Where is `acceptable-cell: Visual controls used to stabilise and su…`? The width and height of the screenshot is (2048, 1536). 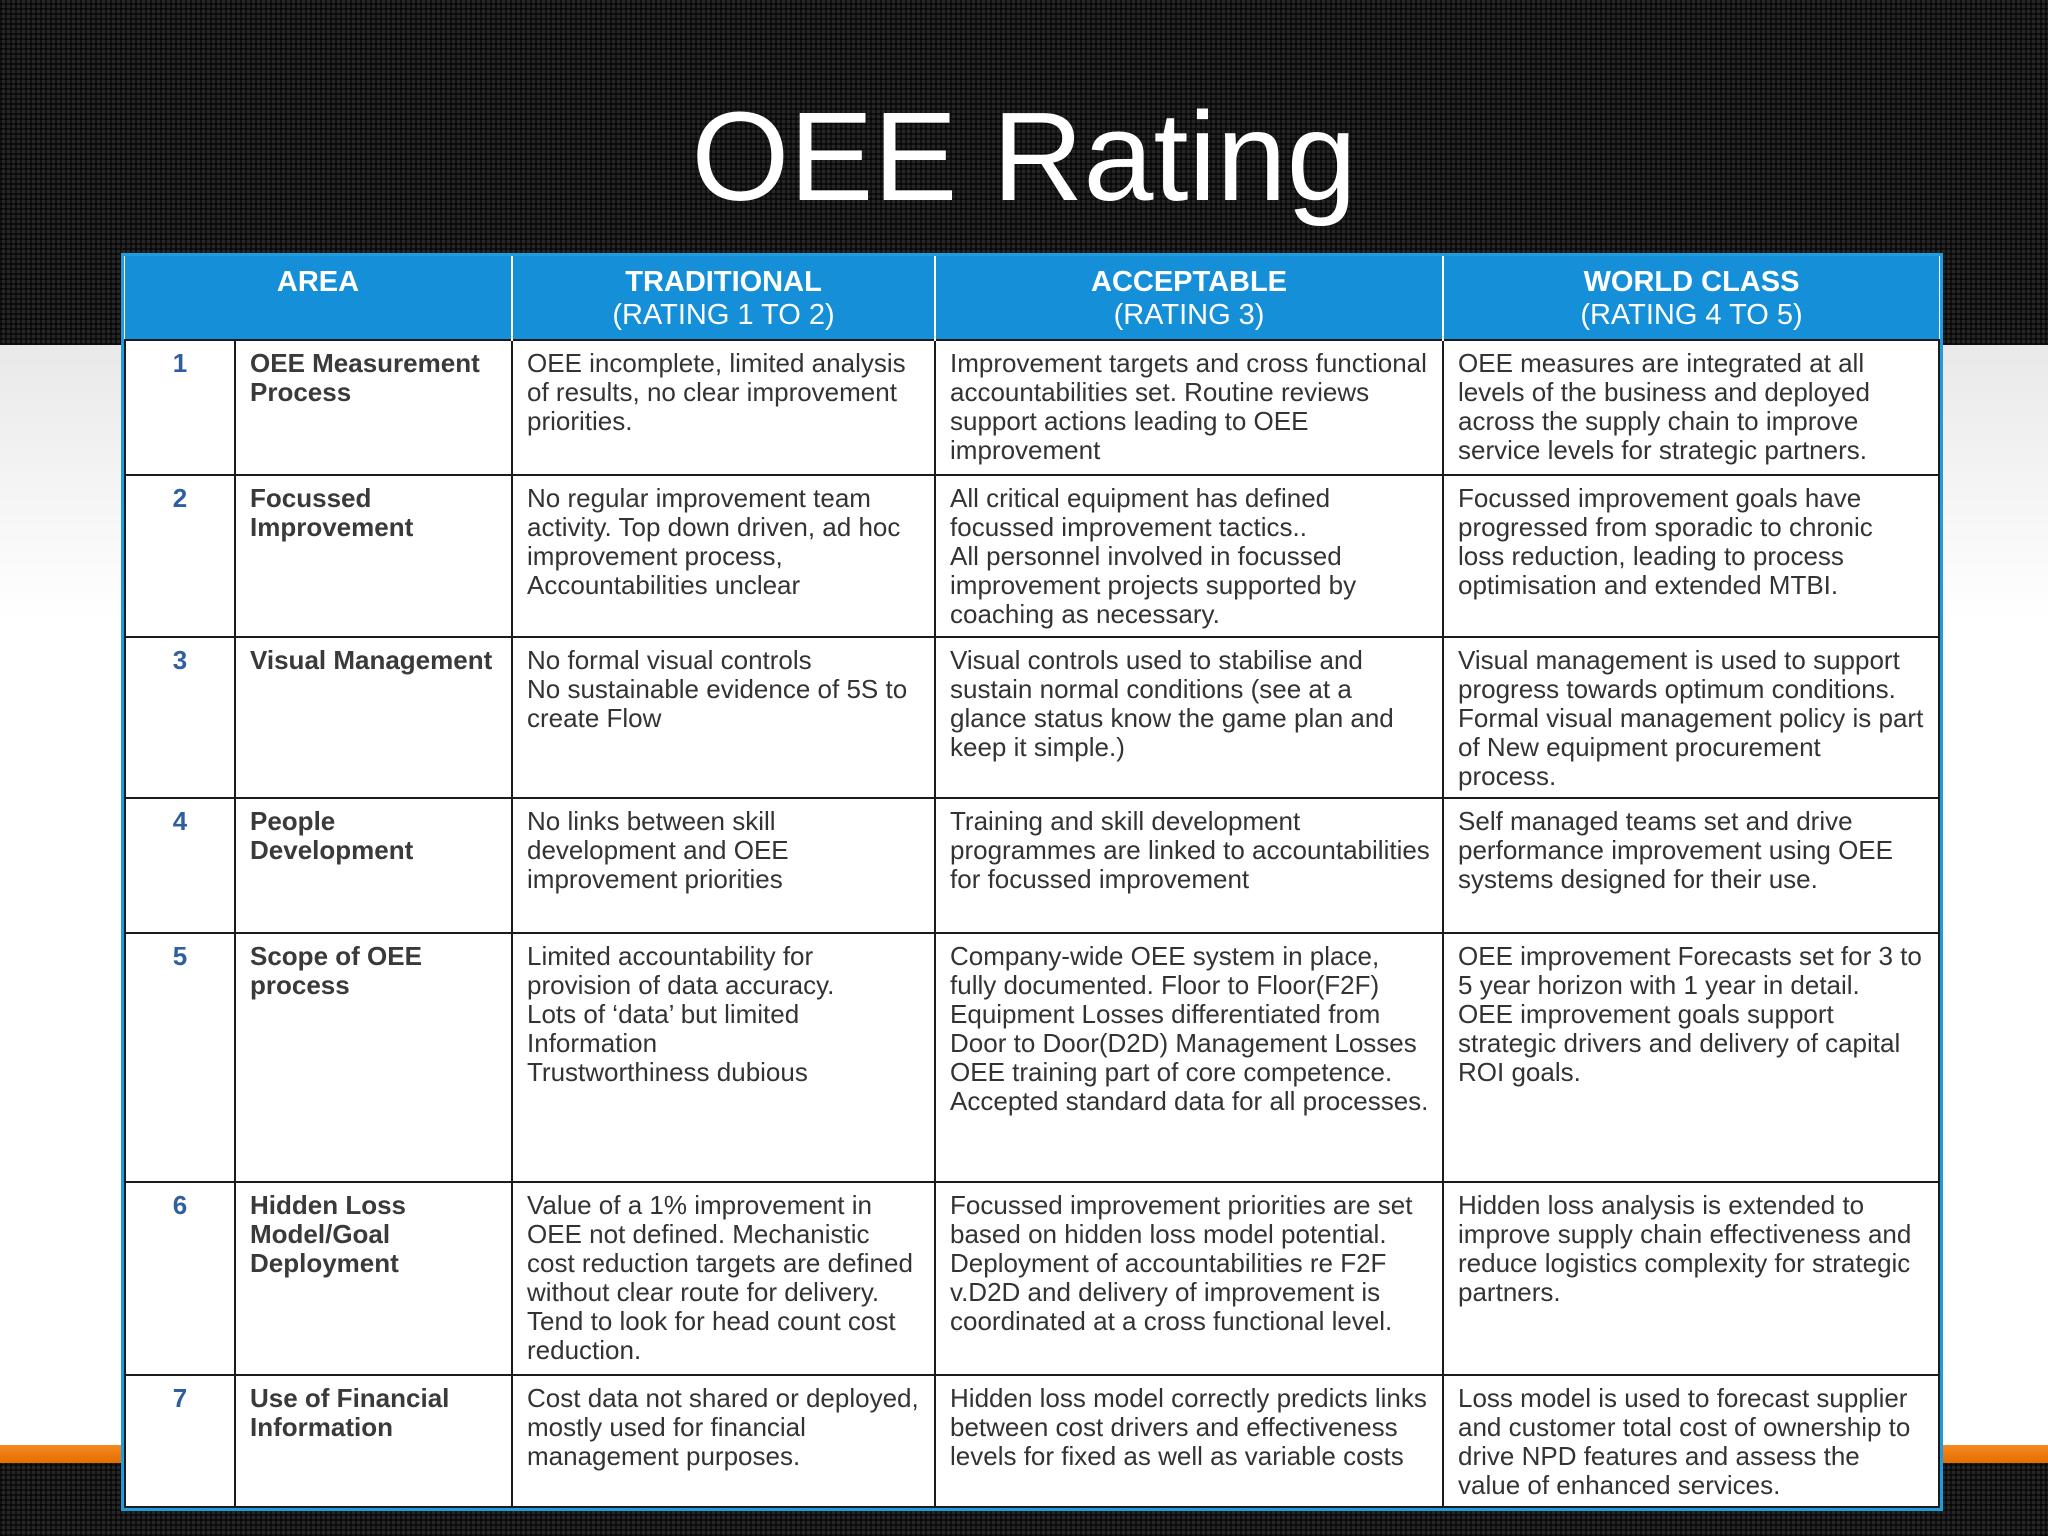 acceptable-cell: Visual controls used to stabilise and su… is located at coordinates (1189, 717).